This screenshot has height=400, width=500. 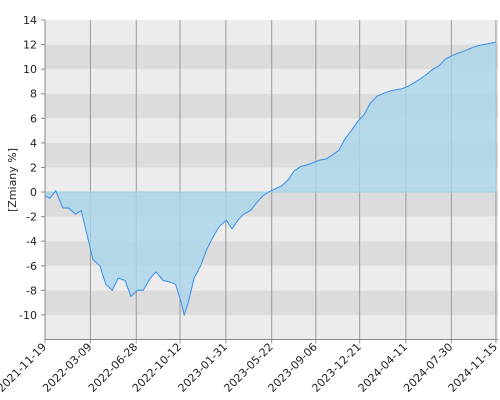 What do you see at coordinates (33, 143) in the screenshot?
I see `y-tick-label: 4` at bounding box center [33, 143].